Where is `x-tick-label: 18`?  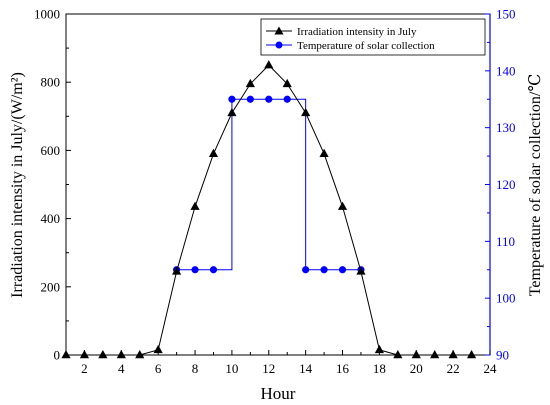
x-tick-label: 18 is located at coordinates (379, 368).